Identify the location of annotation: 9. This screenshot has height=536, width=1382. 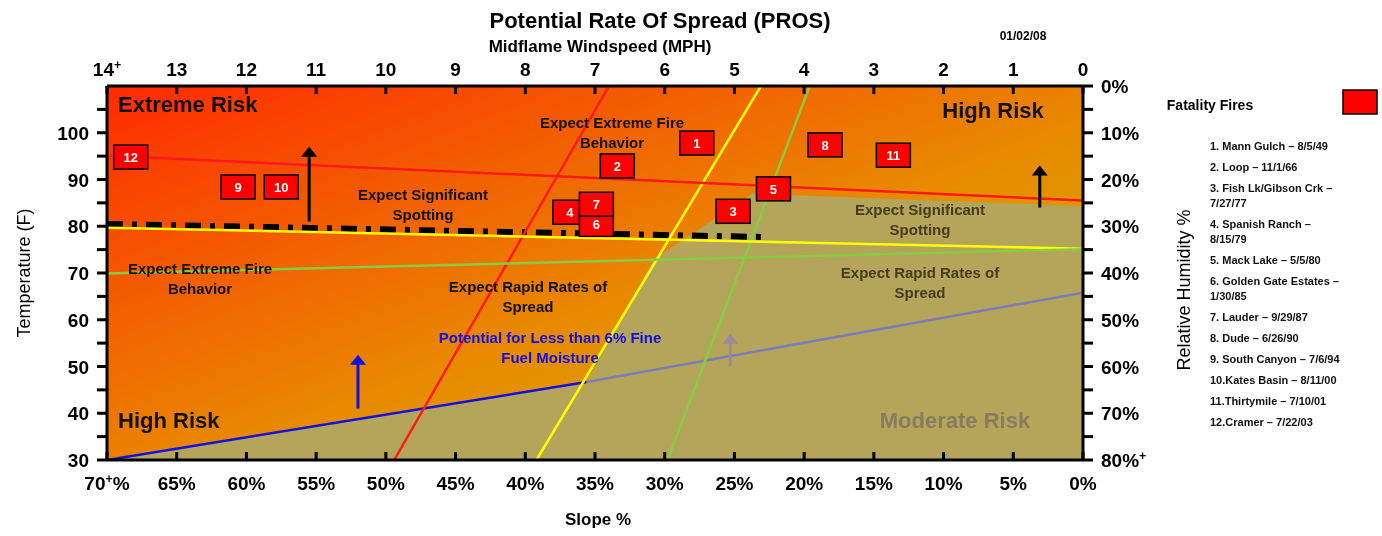
(238, 187).